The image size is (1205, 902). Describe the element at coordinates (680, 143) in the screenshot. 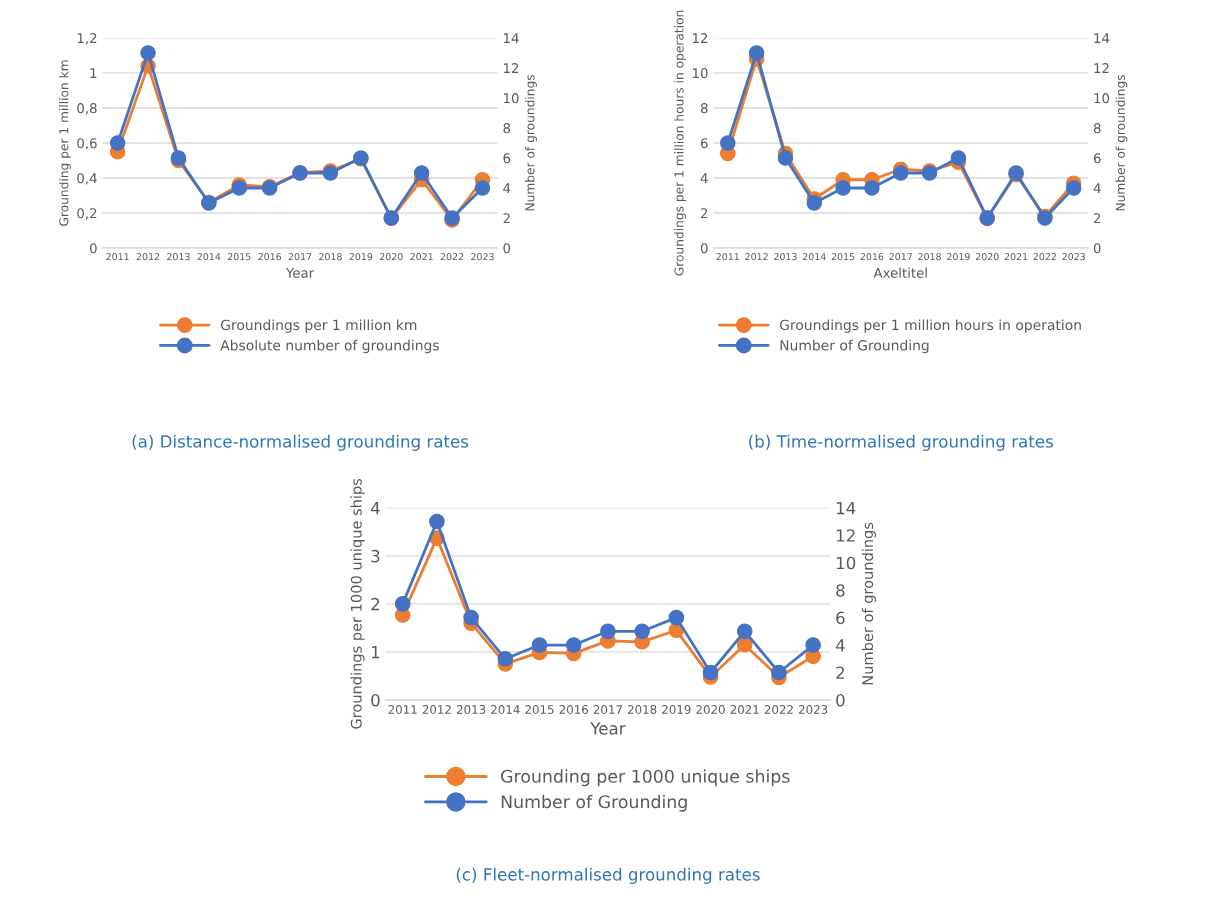

I see `y-axis-title: Groundings per 1 million hours in operation` at that location.